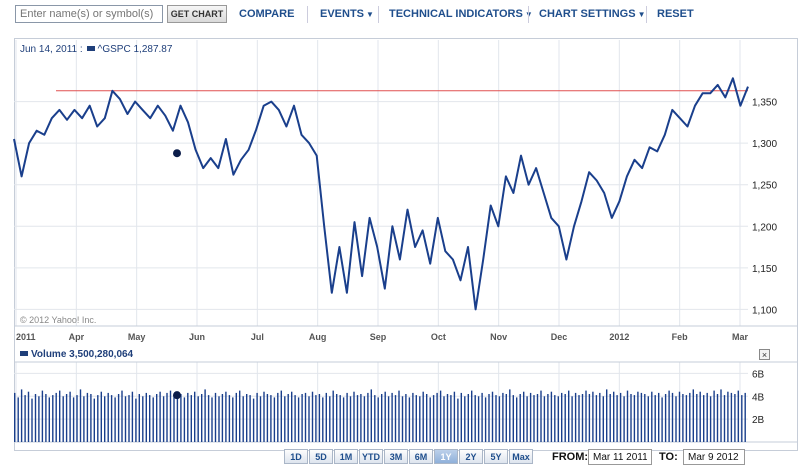 This screenshot has height=469, width=811. I want to click on chart-settings-menu: CHART SETTINGS ▼, so click(592, 14).